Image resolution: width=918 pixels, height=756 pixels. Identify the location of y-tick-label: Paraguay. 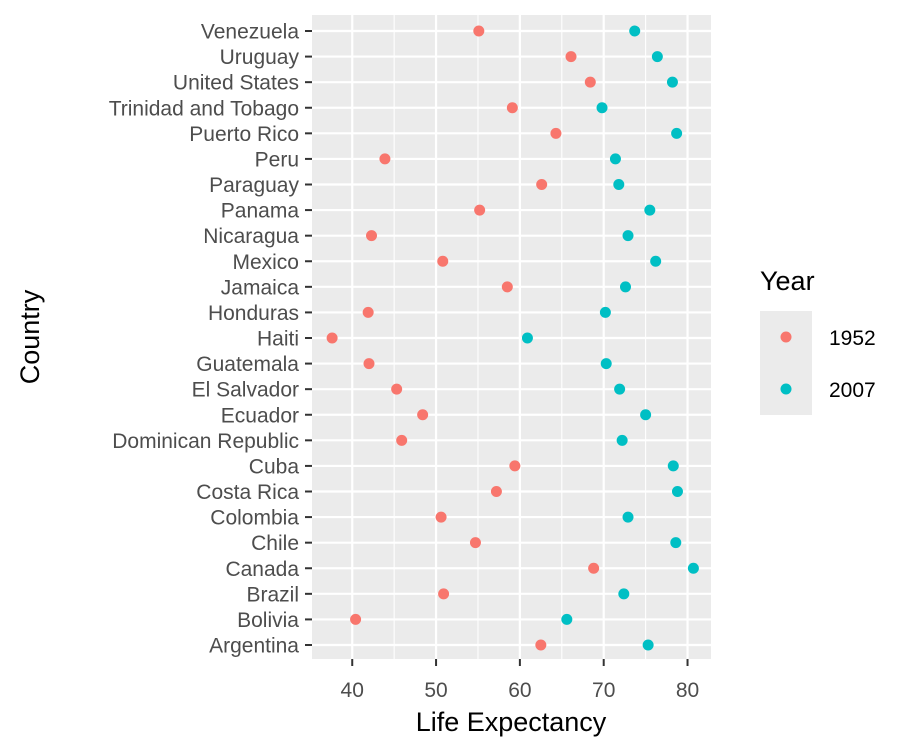
(254, 185).